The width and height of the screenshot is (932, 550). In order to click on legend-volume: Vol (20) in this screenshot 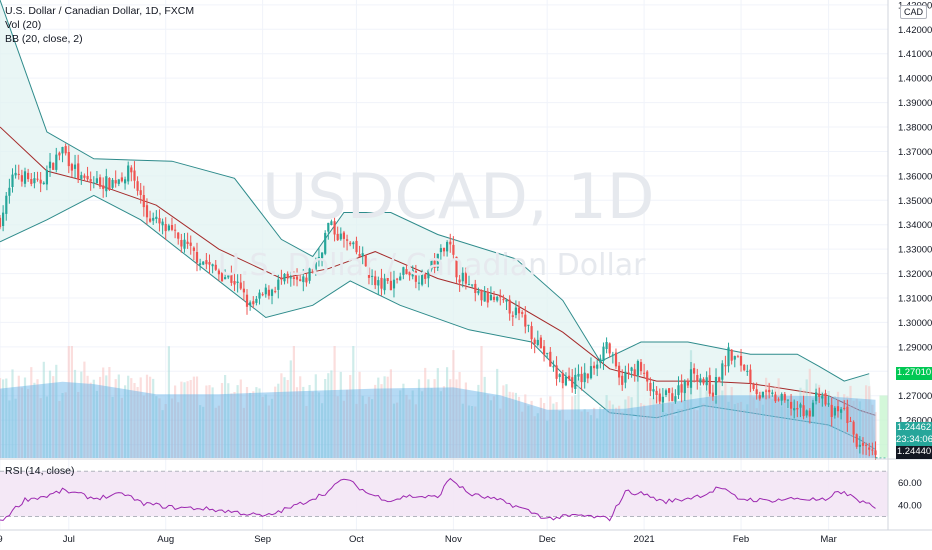, I will do `click(23, 25)`.